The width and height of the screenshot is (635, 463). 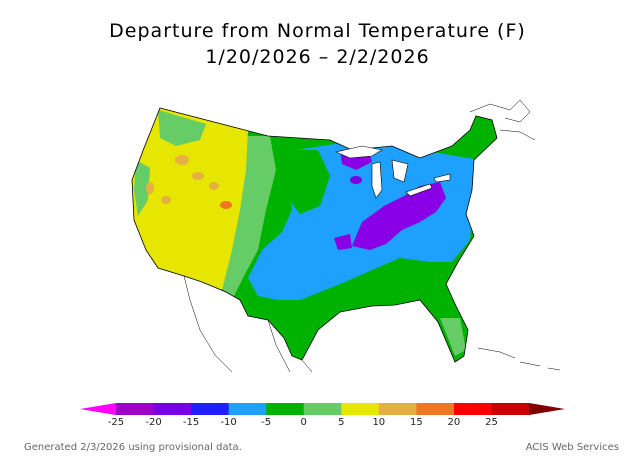 What do you see at coordinates (248, 324) in the screenshot?
I see `mexico-outline` at bounding box center [248, 324].